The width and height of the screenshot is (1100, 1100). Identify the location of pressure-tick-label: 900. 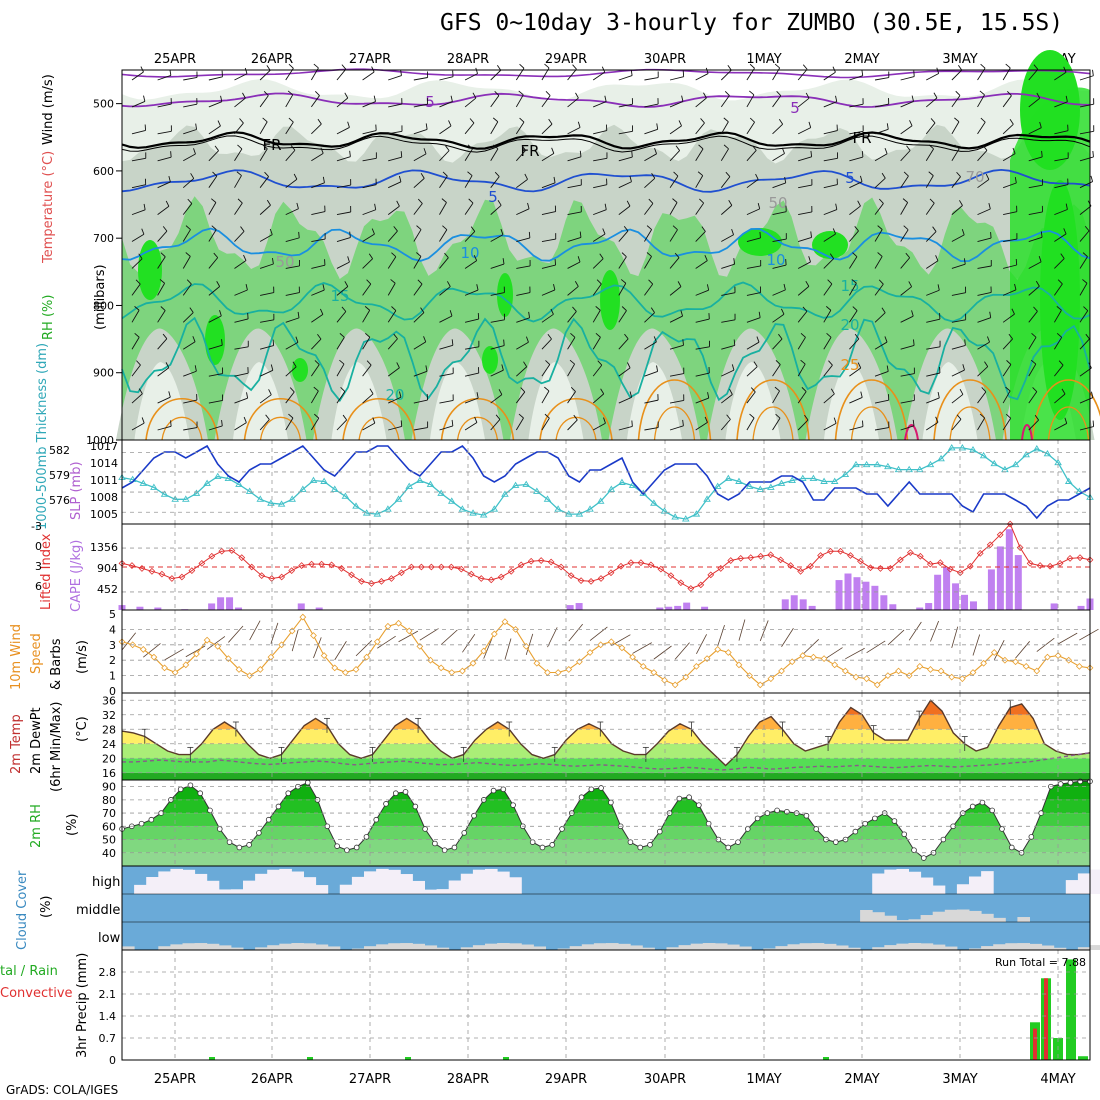
(103, 373).